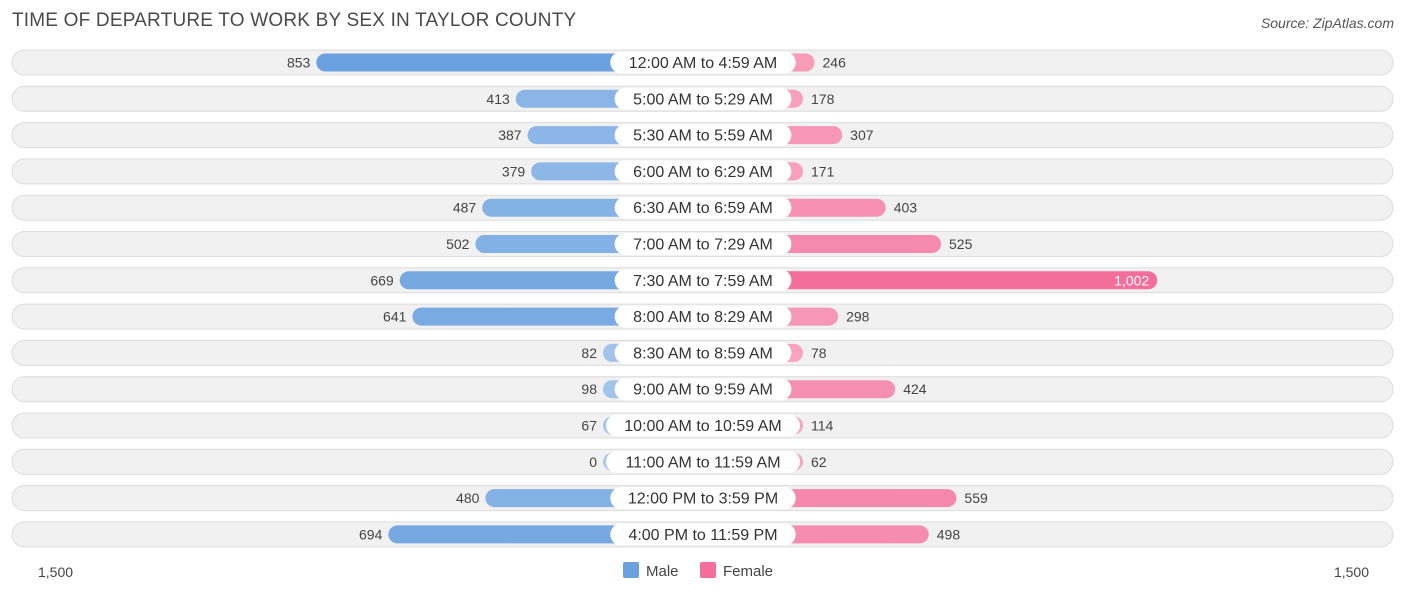  I want to click on male-value-label: 67, so click(589, 426).